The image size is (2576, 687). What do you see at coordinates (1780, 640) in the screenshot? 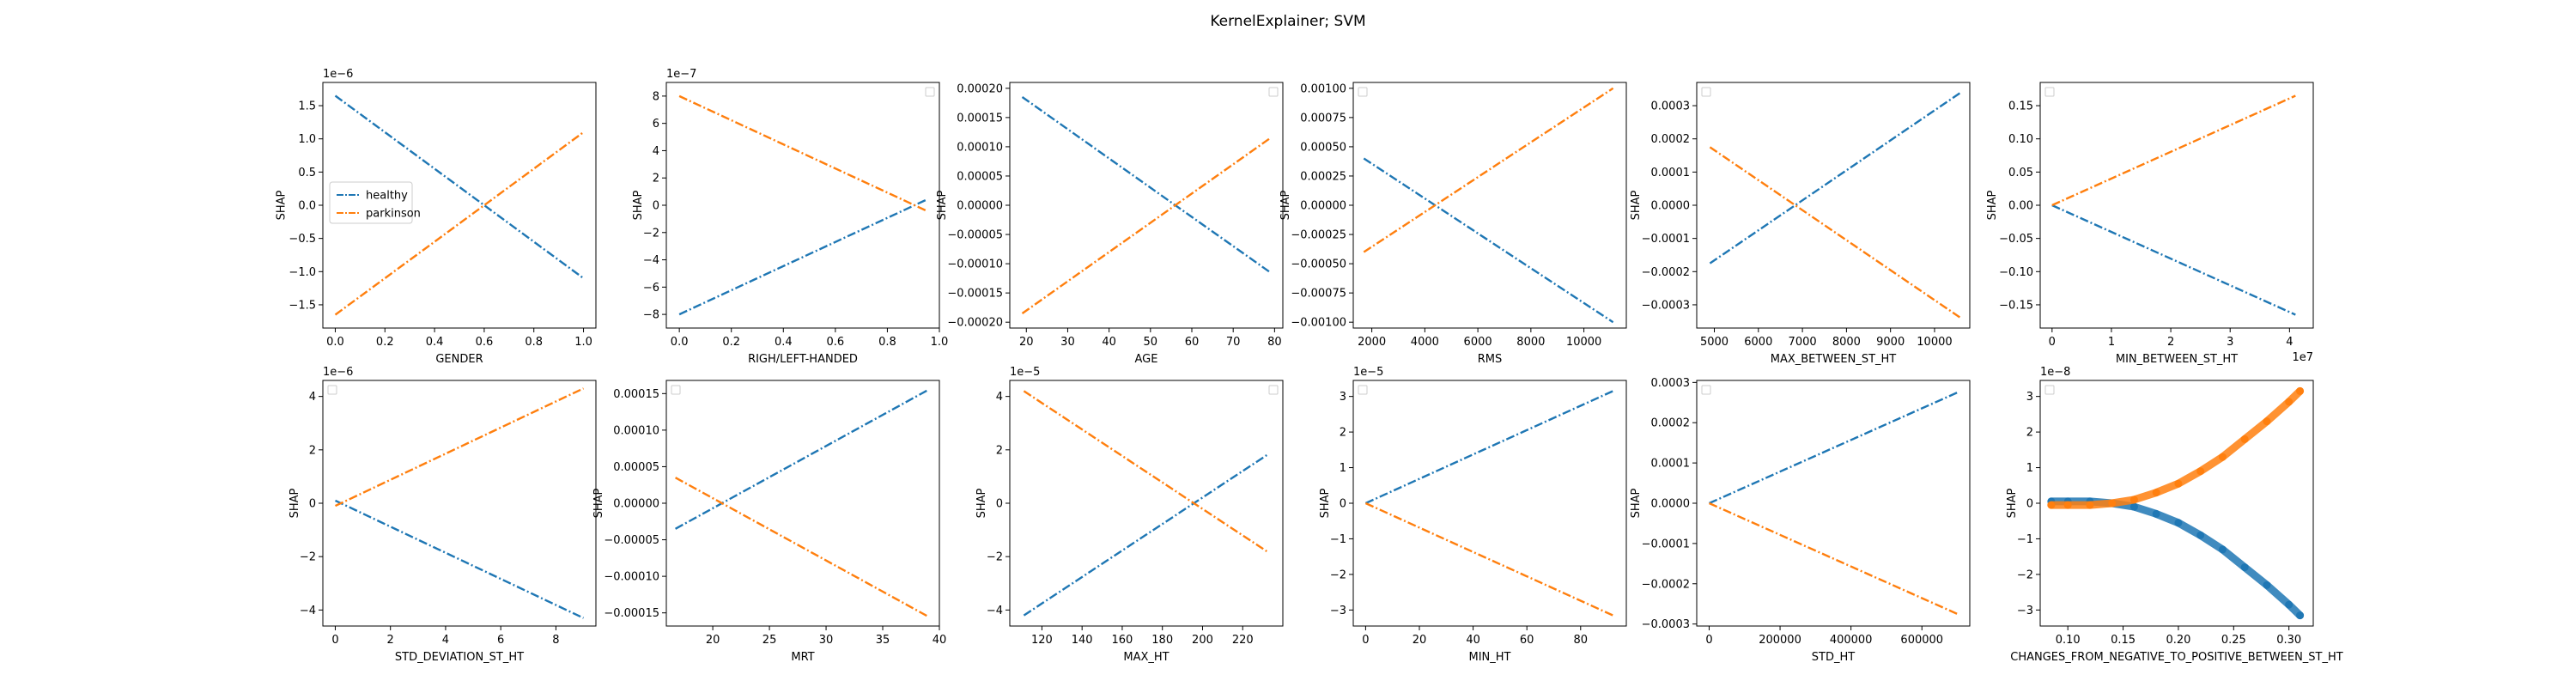
I see `x-tick-label: 200000` at bounding box center [1780, 640].